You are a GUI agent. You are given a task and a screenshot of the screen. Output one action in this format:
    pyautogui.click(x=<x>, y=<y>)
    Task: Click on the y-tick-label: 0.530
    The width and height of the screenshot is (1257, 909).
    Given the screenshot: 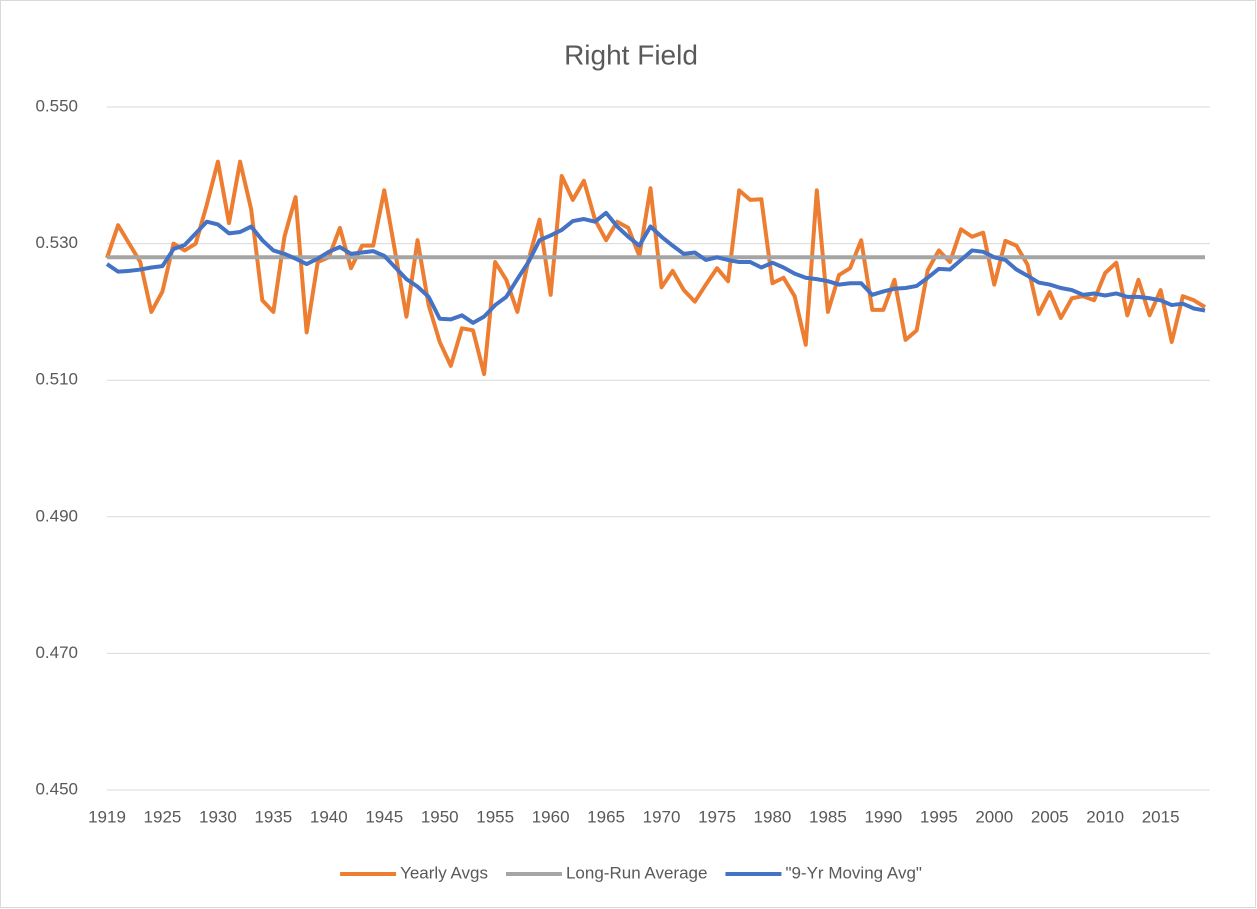 What is the action you would take?
    pyautogui.click(x=56, y=242)
    